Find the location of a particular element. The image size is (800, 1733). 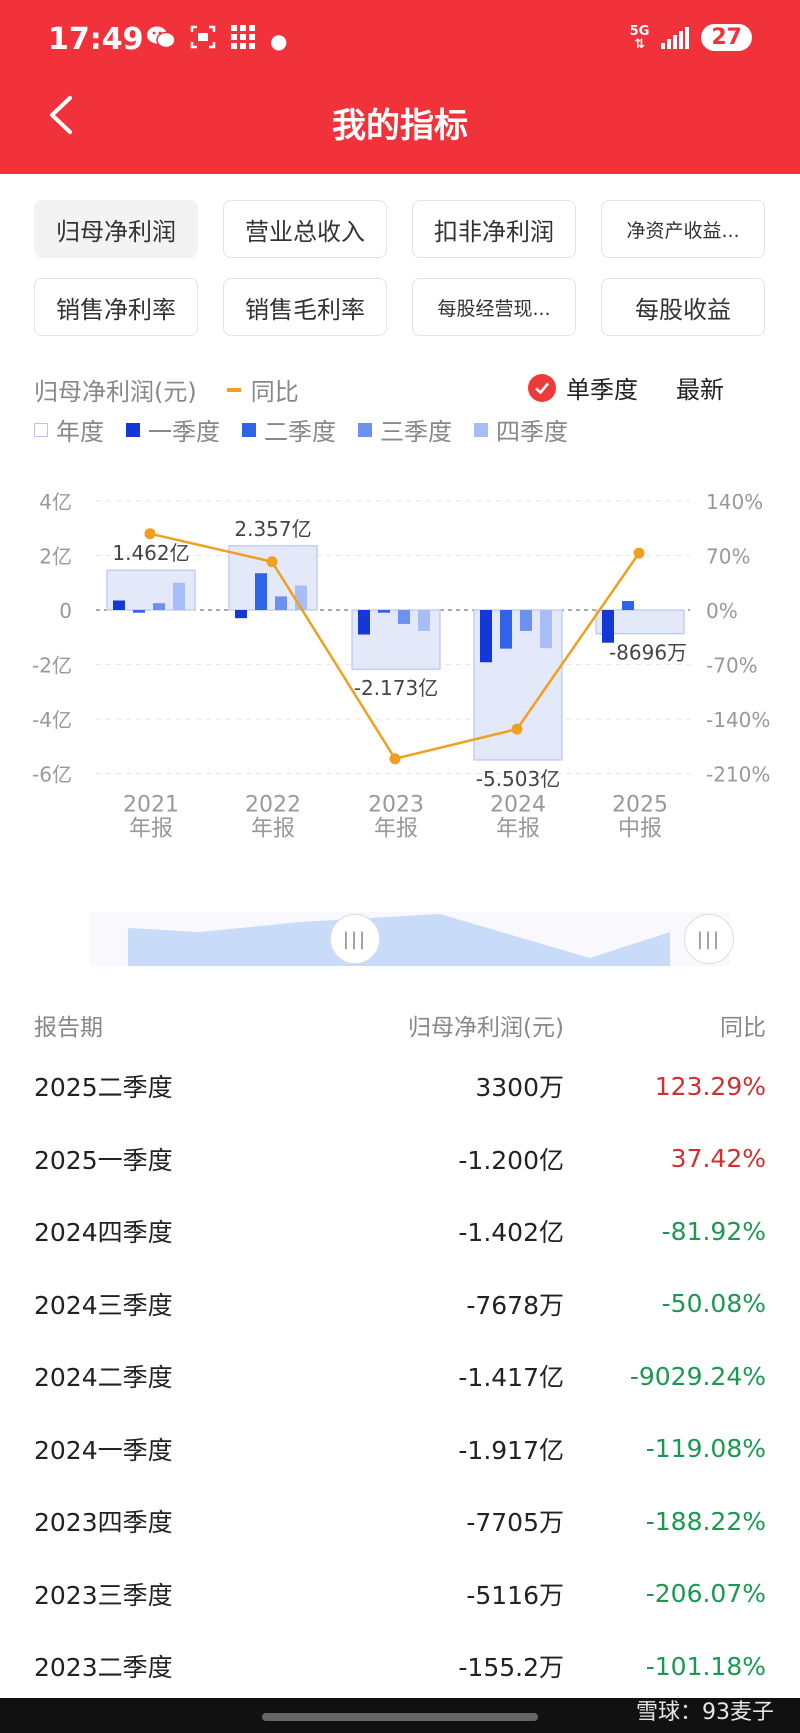

table-header: 报告期 归母净利润(元) 同比 is located at coordinates (400, 1025).